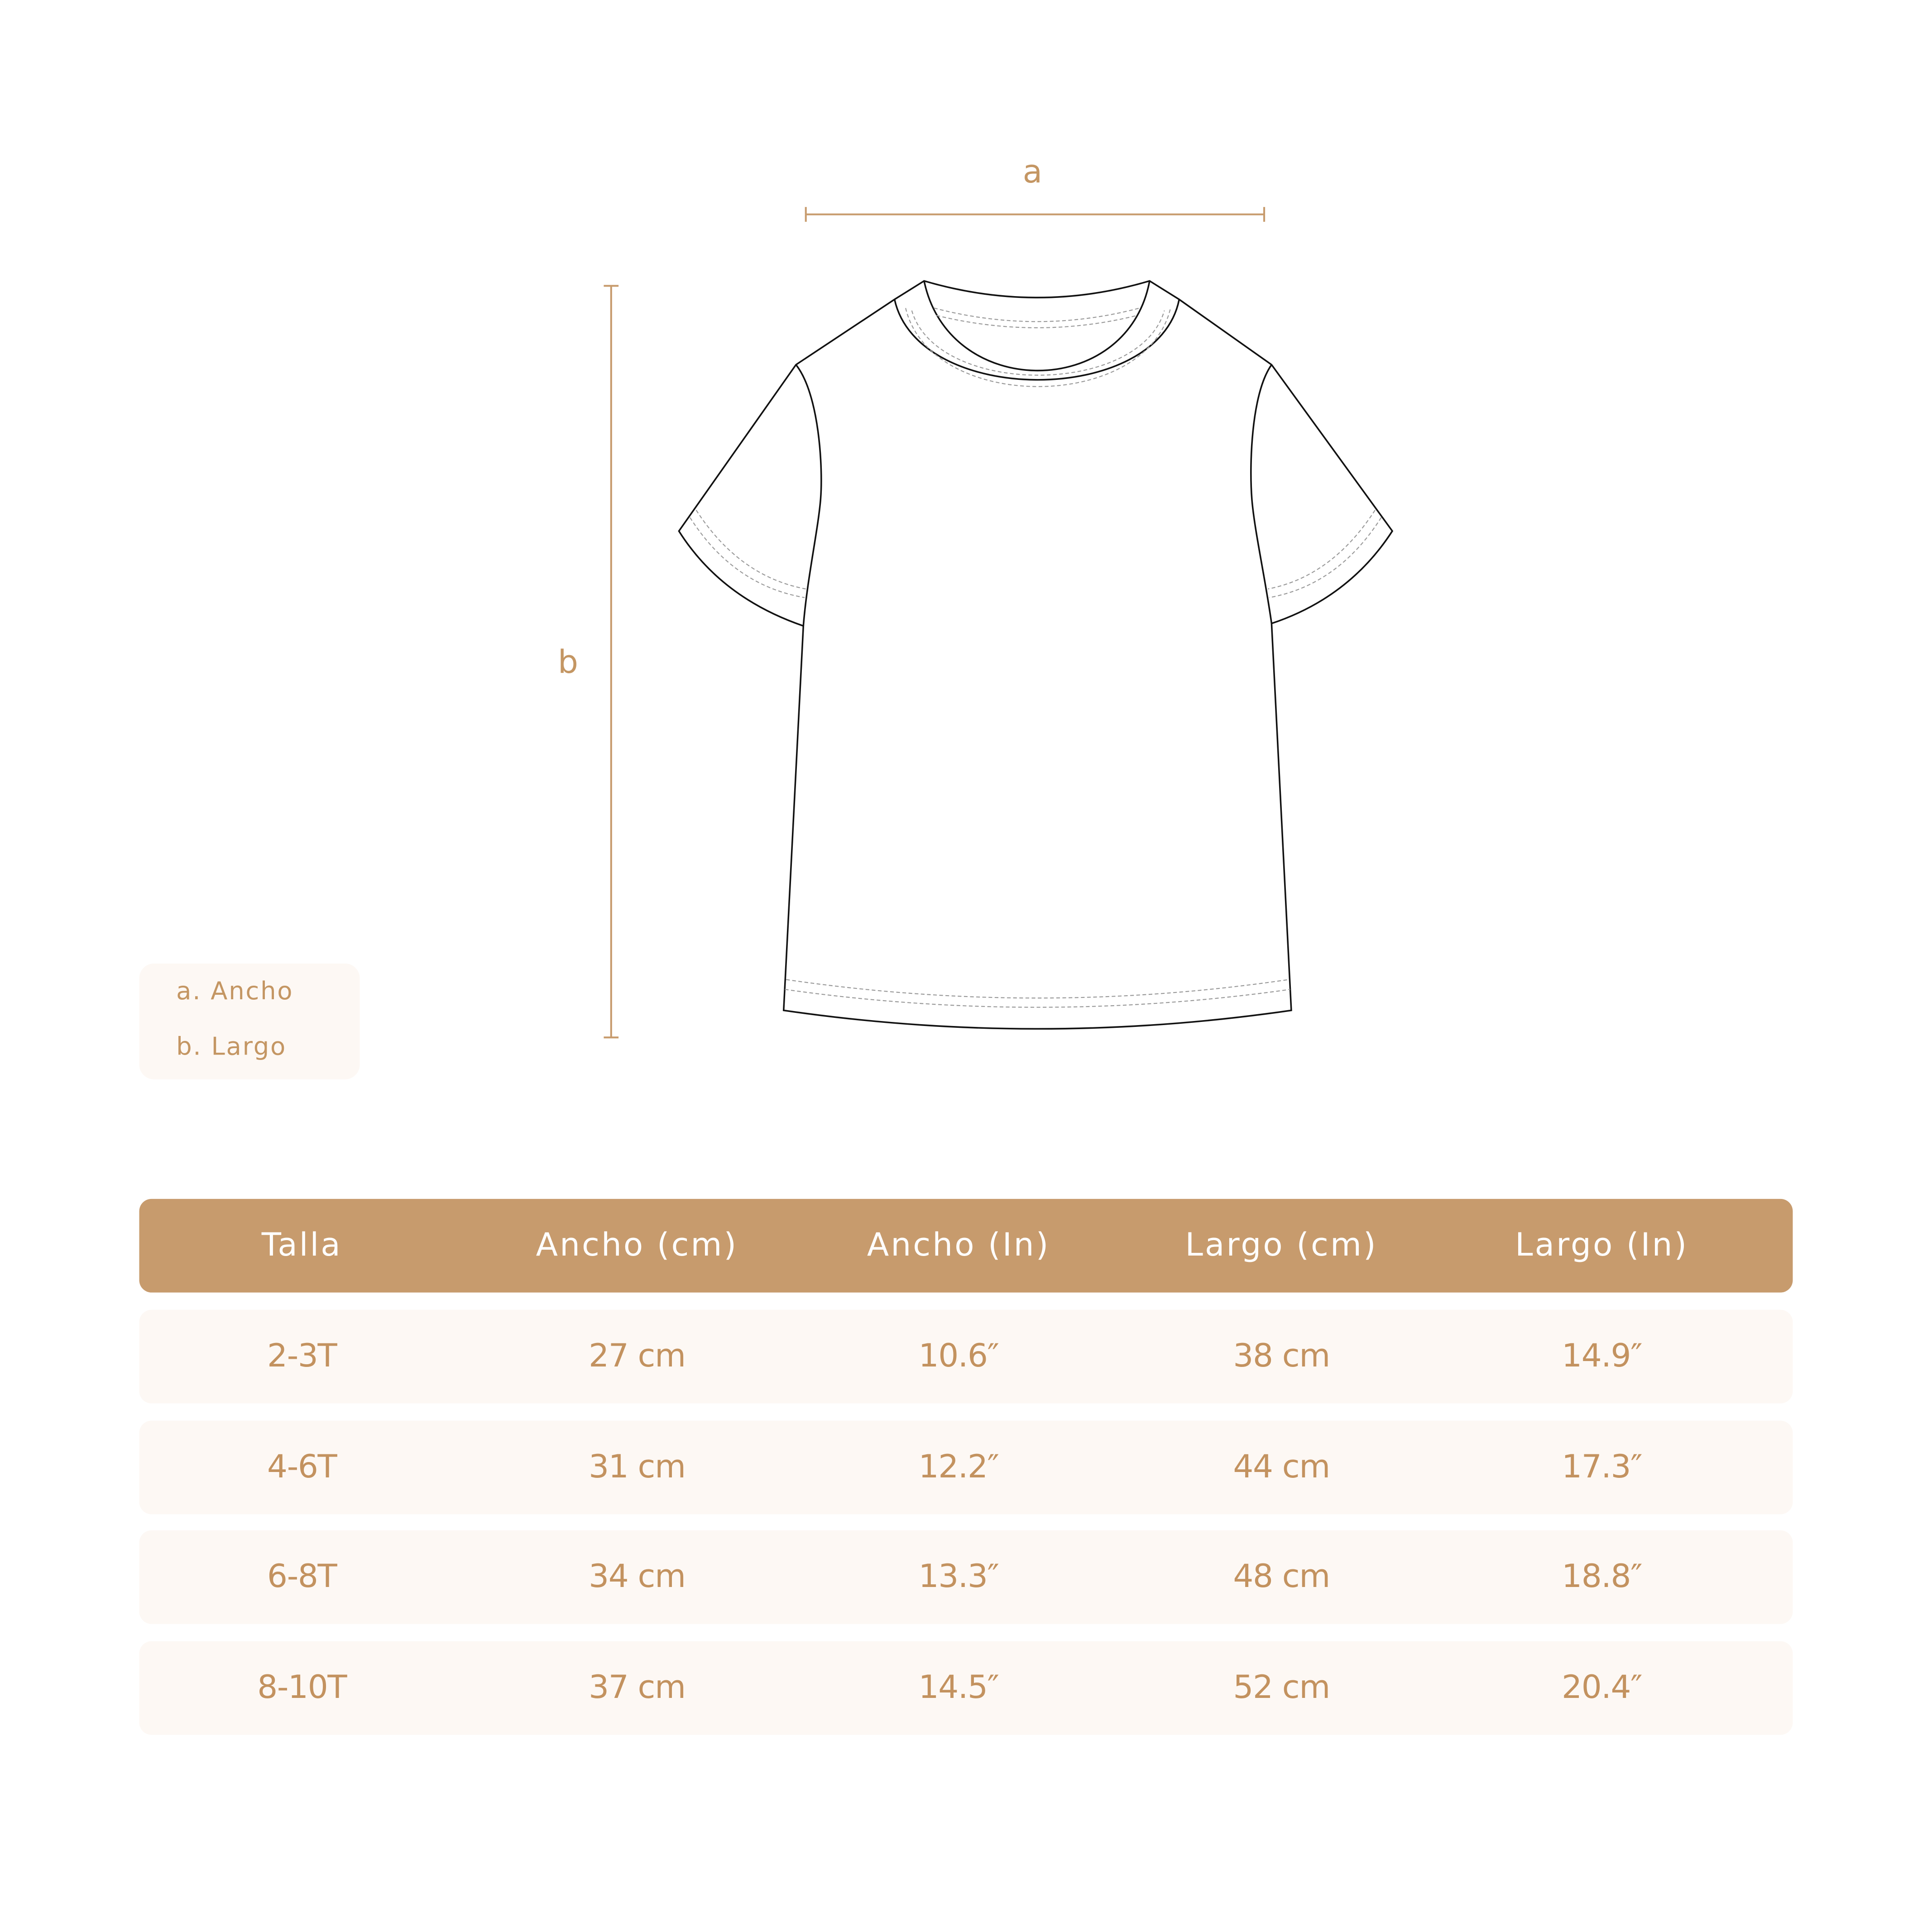  I want to click on cell-size: 4-6T, so click(302, 1467).